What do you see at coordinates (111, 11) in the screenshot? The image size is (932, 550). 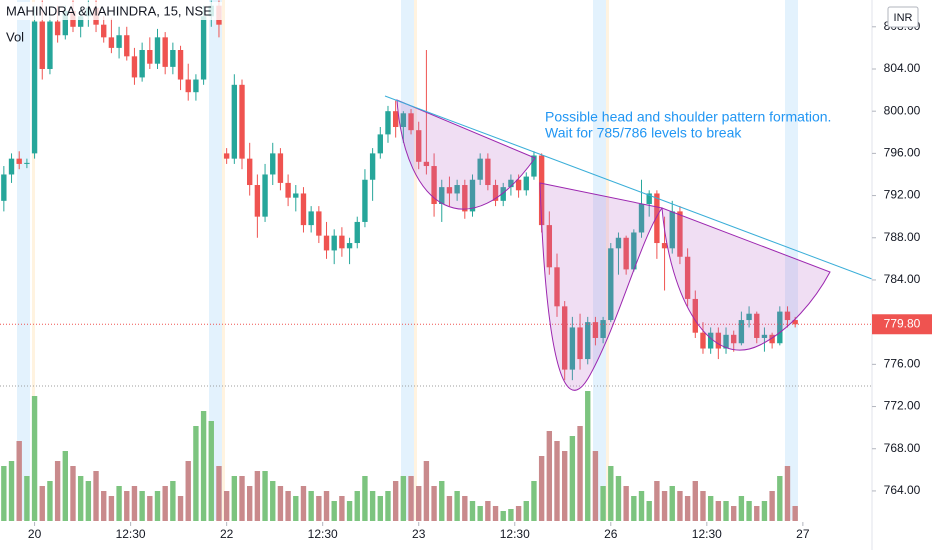 I see `title-bg` at bounding box center [111, 11].